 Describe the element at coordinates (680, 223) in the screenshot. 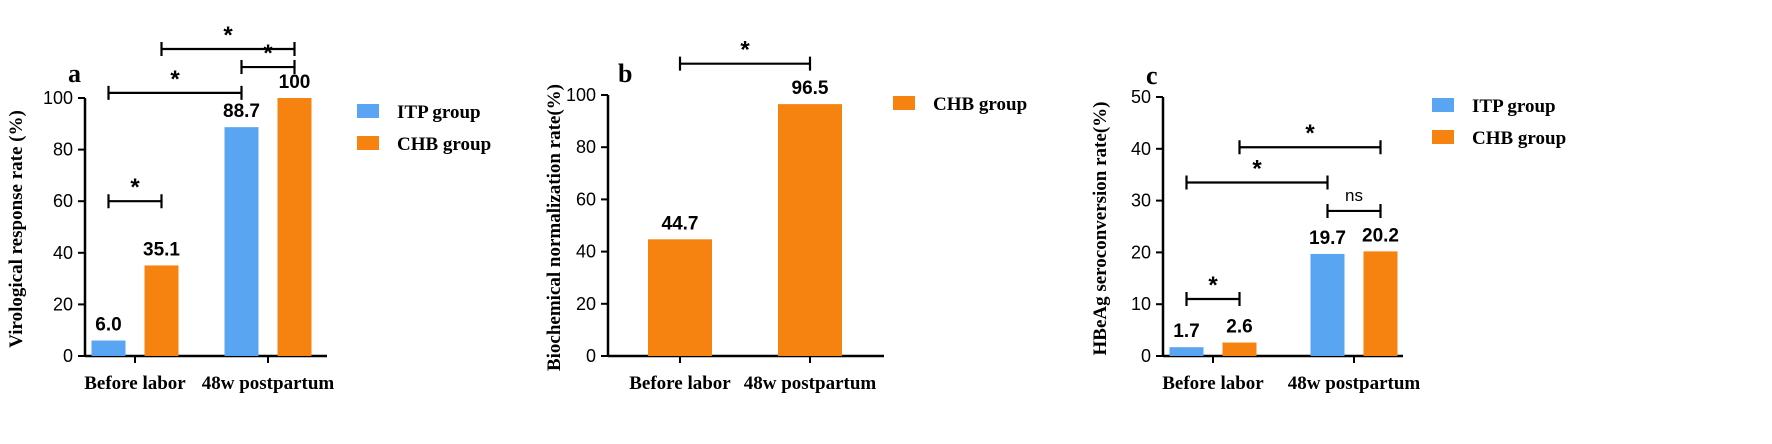

I see `data-label: 44.7` at that location.